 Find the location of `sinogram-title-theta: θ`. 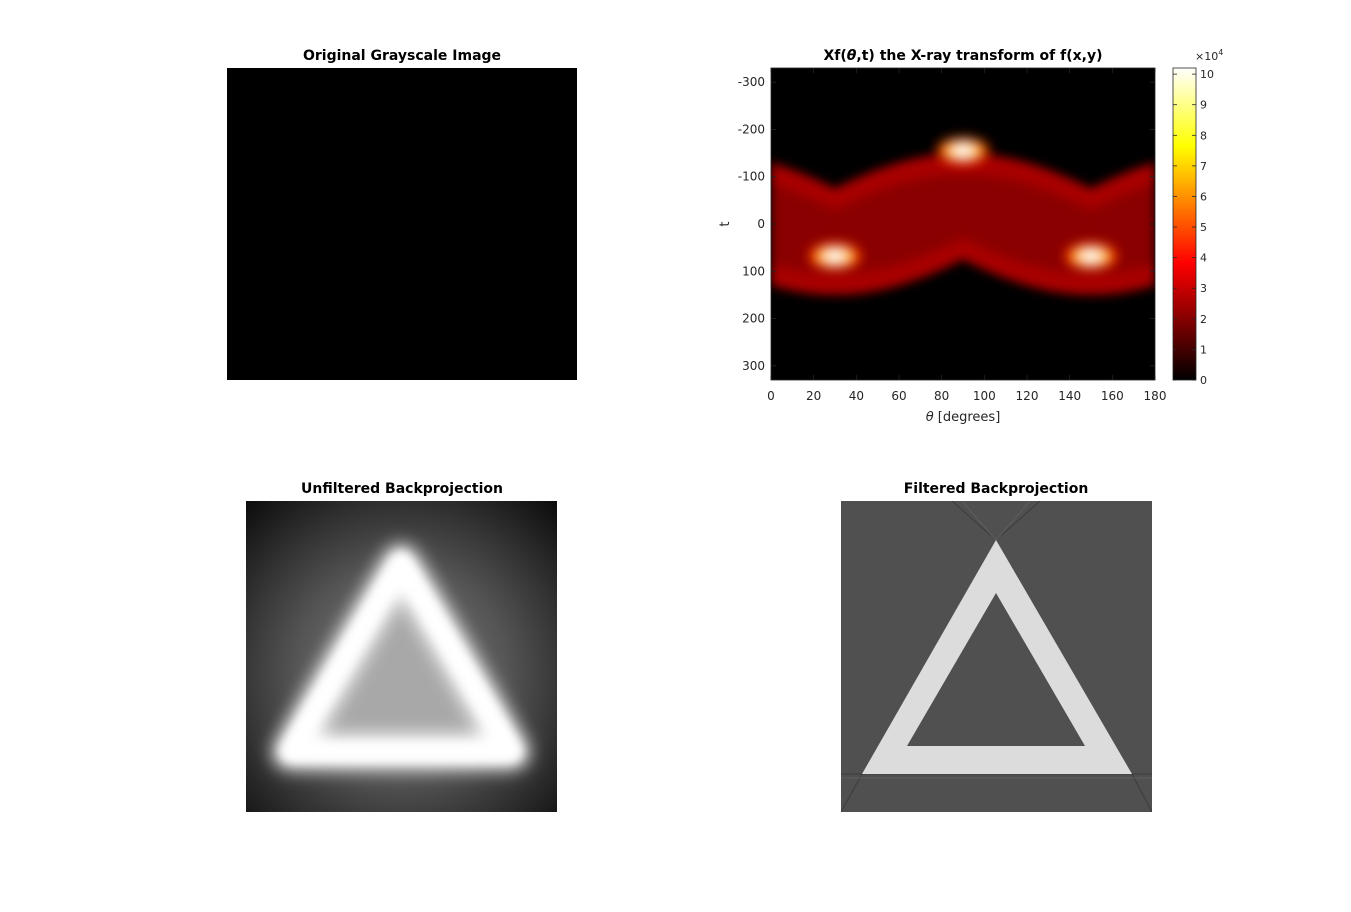

sinogram-title-theta: θ is located at coordinates (852, 56).